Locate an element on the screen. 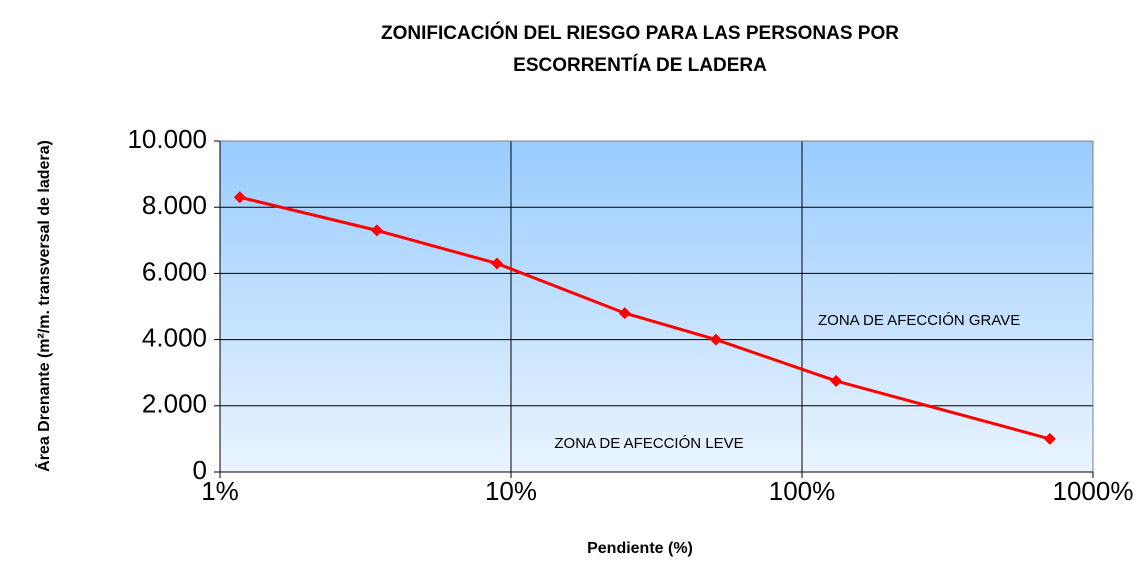 The image size is (1147, 575). annotation: ZONA DE AFECCIÓN LEVE is located at coordinates (648, 443).